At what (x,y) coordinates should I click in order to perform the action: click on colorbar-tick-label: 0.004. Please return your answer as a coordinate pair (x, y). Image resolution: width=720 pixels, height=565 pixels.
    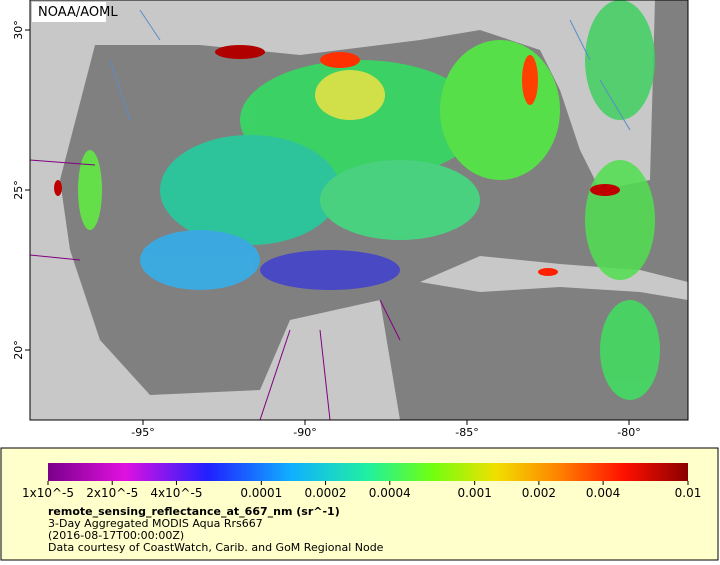
    Looking at the image, I should click on (603, 493).